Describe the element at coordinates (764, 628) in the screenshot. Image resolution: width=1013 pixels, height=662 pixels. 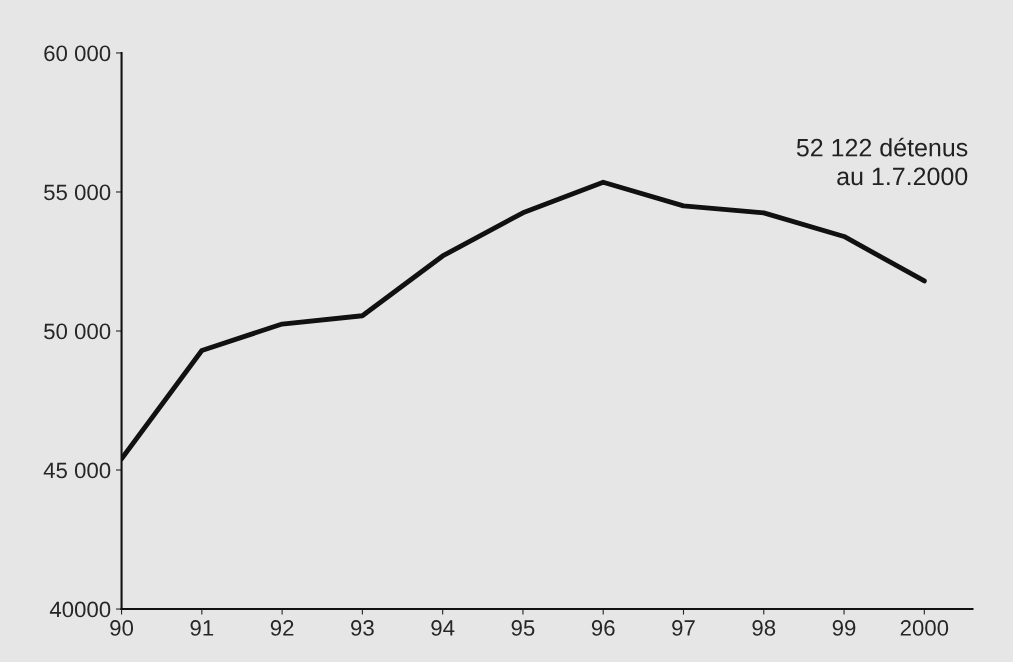
I see `x-tick-label: 98` at that location.